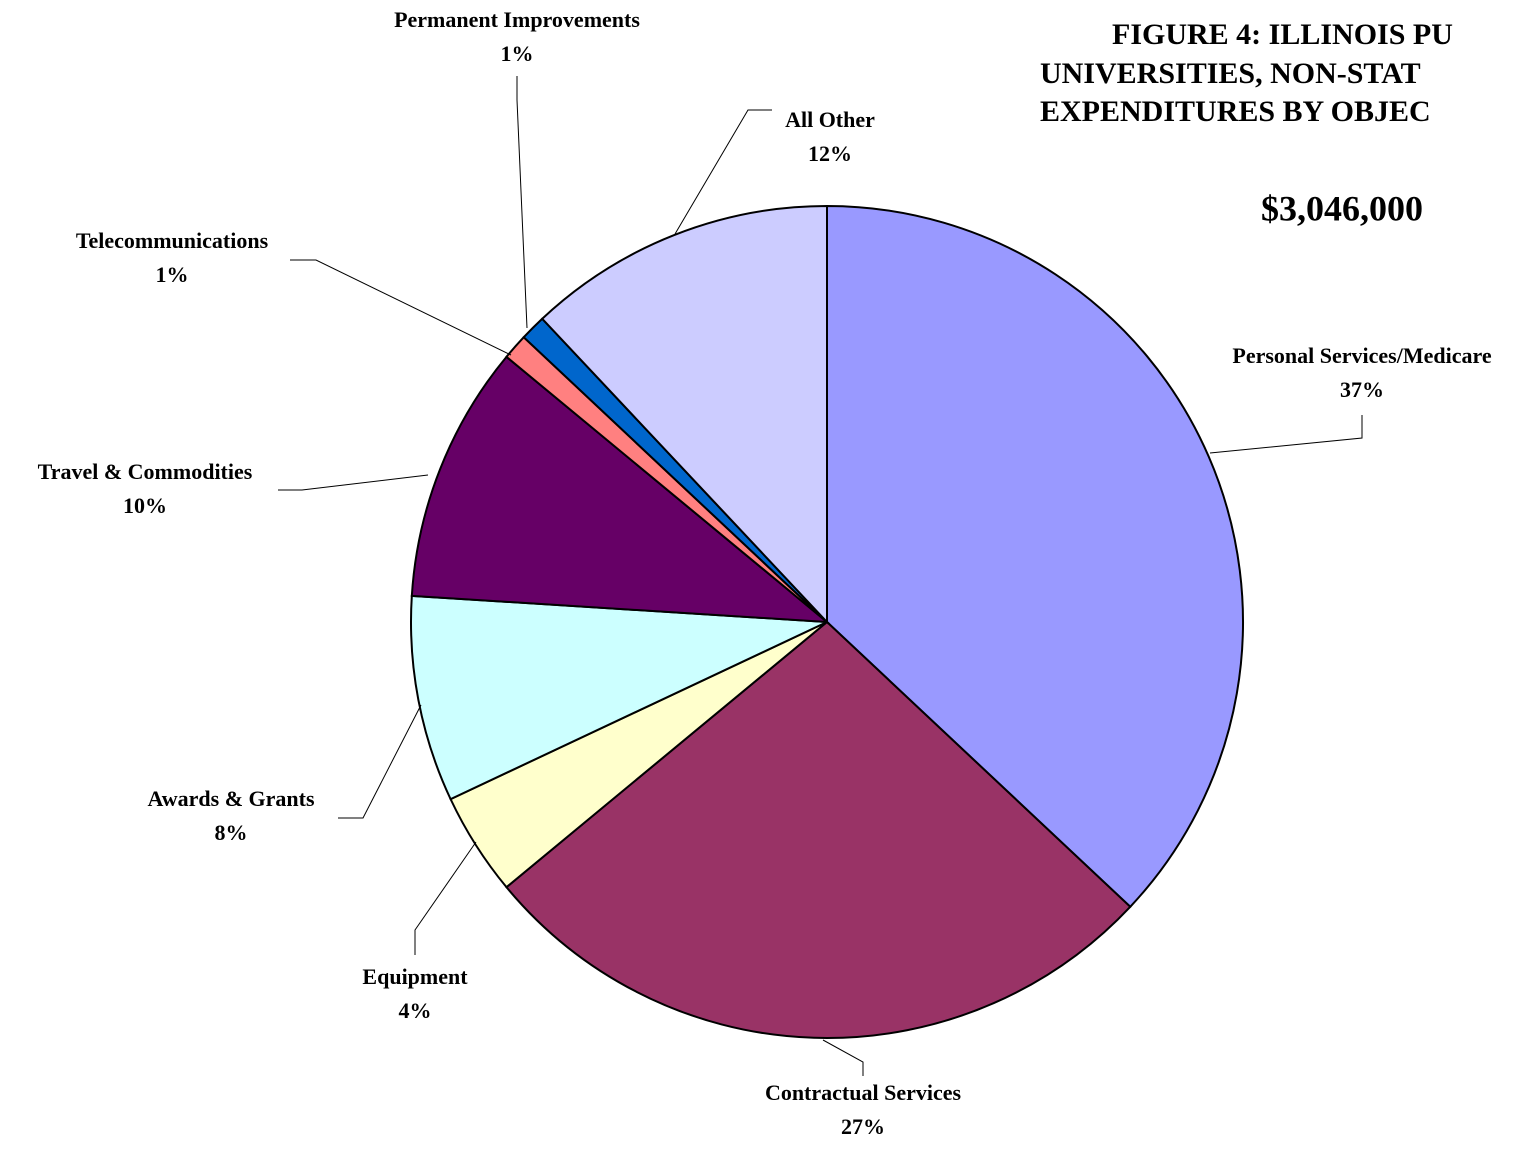 The height and width of the screenshot is (1171, 1528). Describe the element at coordinates (1342, 208) in the screenshot. I see `chart-subtitle: $3,046,000` at that location.